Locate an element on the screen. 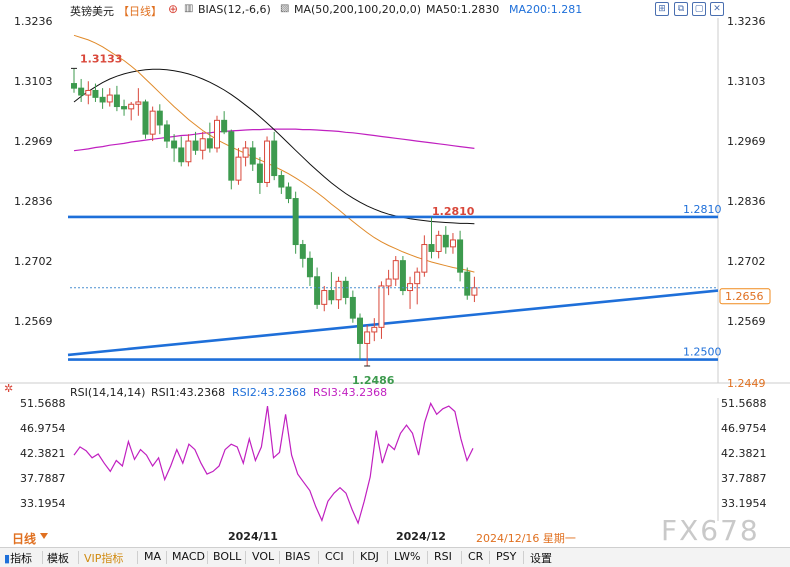 The image size is (790, 567). y-tick-left-4: 1.2702 is located at coordinates (33, 261).